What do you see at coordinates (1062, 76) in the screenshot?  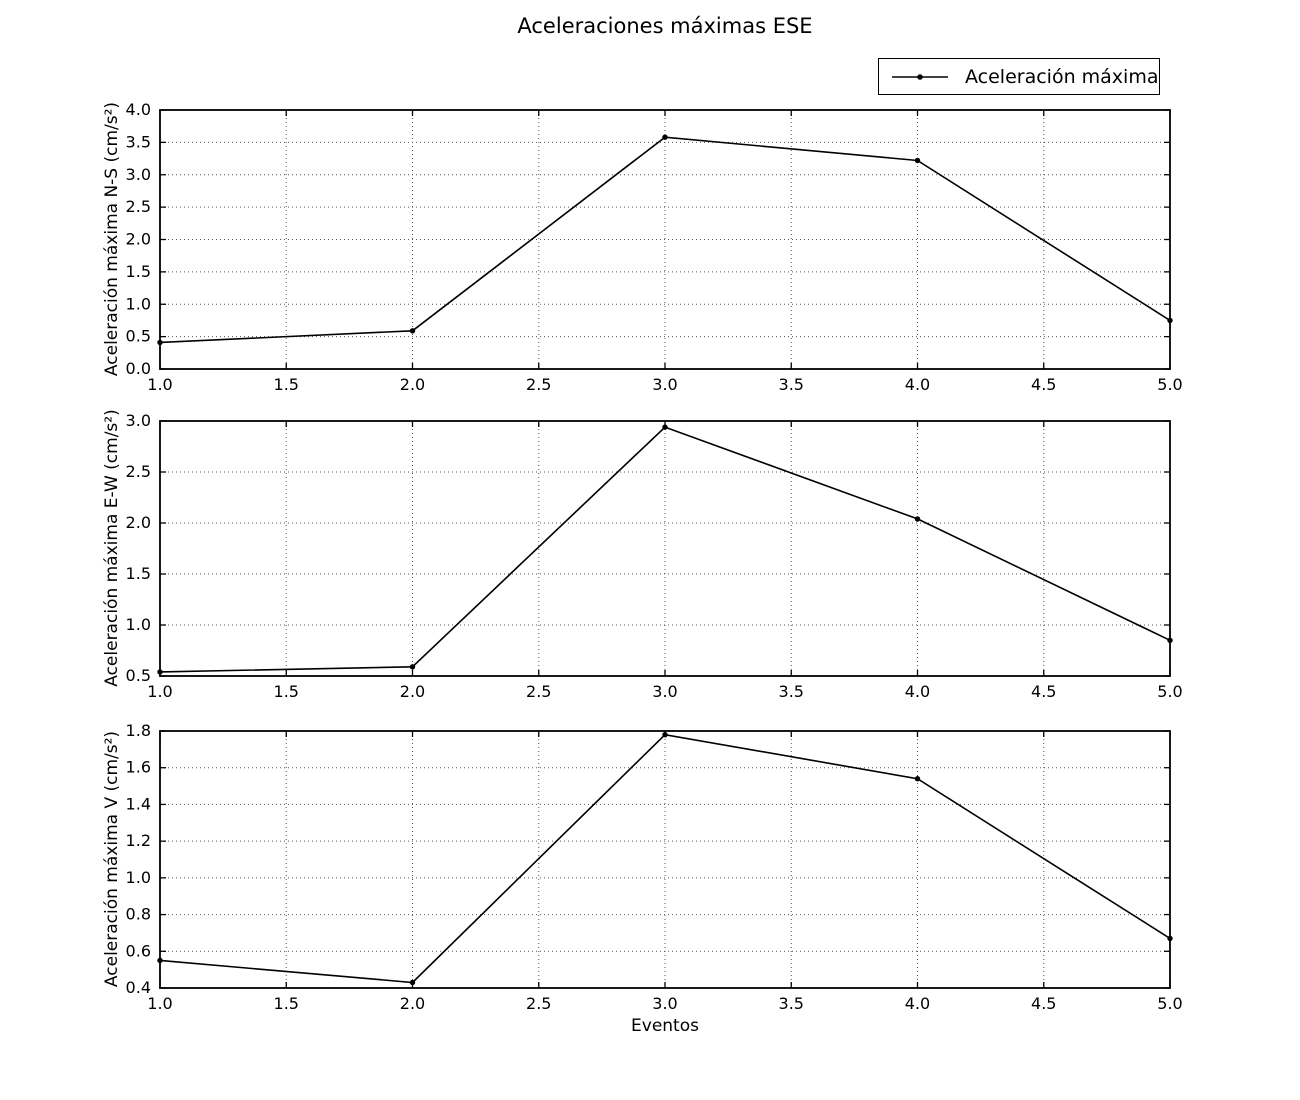 I see `legend-label: Aceleración máxima` at bounding box center [1062, 76].